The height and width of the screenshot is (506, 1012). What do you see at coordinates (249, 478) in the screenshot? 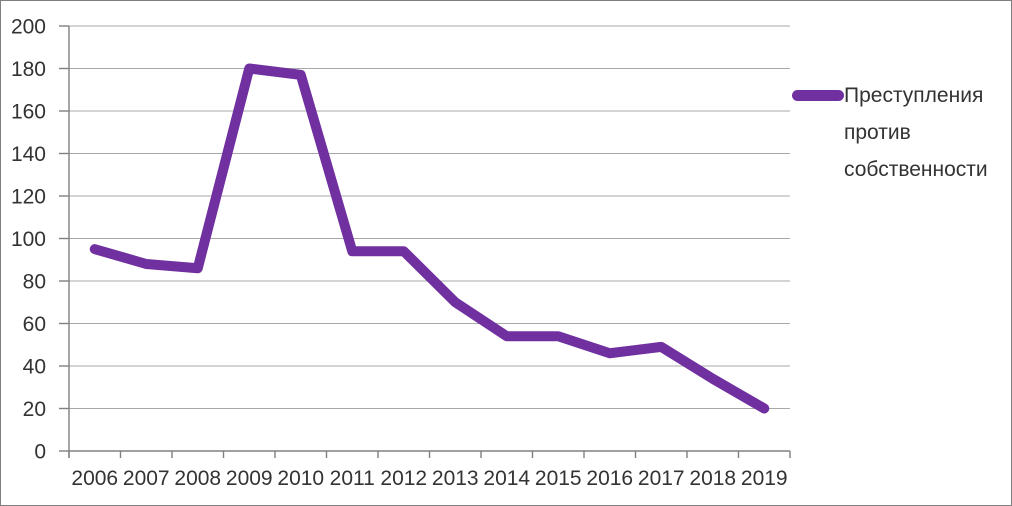
I see `x-axis-label: 2009` at bounding box center [249, 478].